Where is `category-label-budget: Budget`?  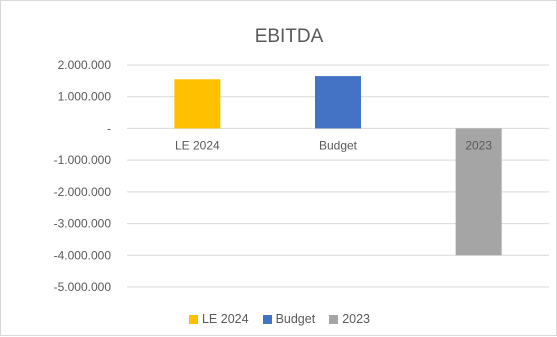 category-label-budget: Budget is located at coordinates (338, 145).